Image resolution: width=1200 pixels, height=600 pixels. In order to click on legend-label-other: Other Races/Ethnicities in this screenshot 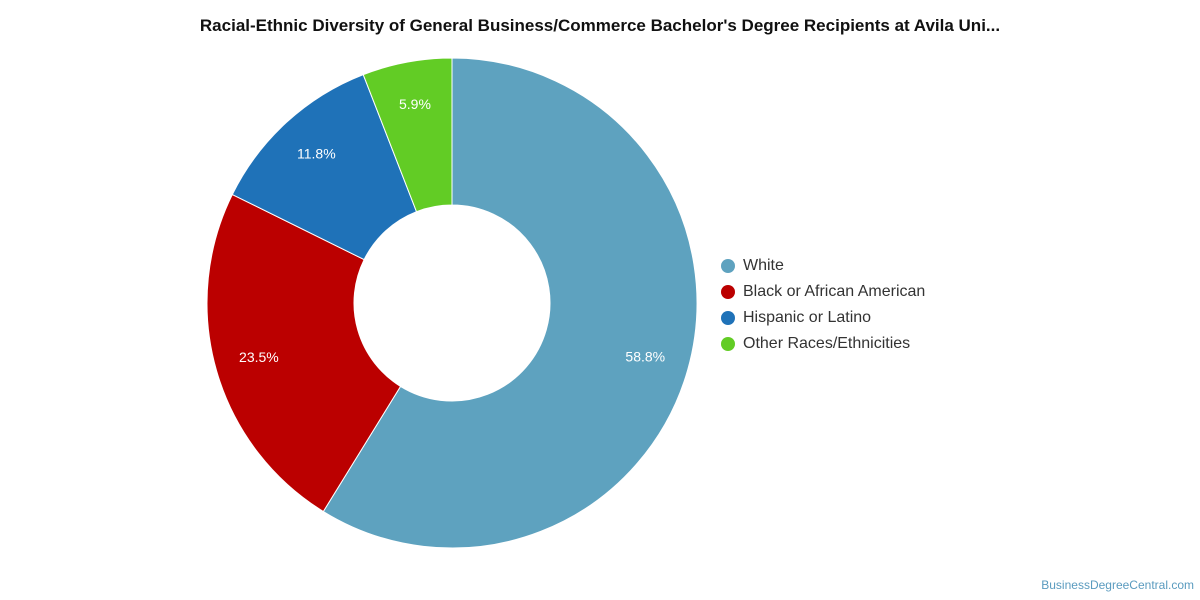, I will do `click(827, 343)`.